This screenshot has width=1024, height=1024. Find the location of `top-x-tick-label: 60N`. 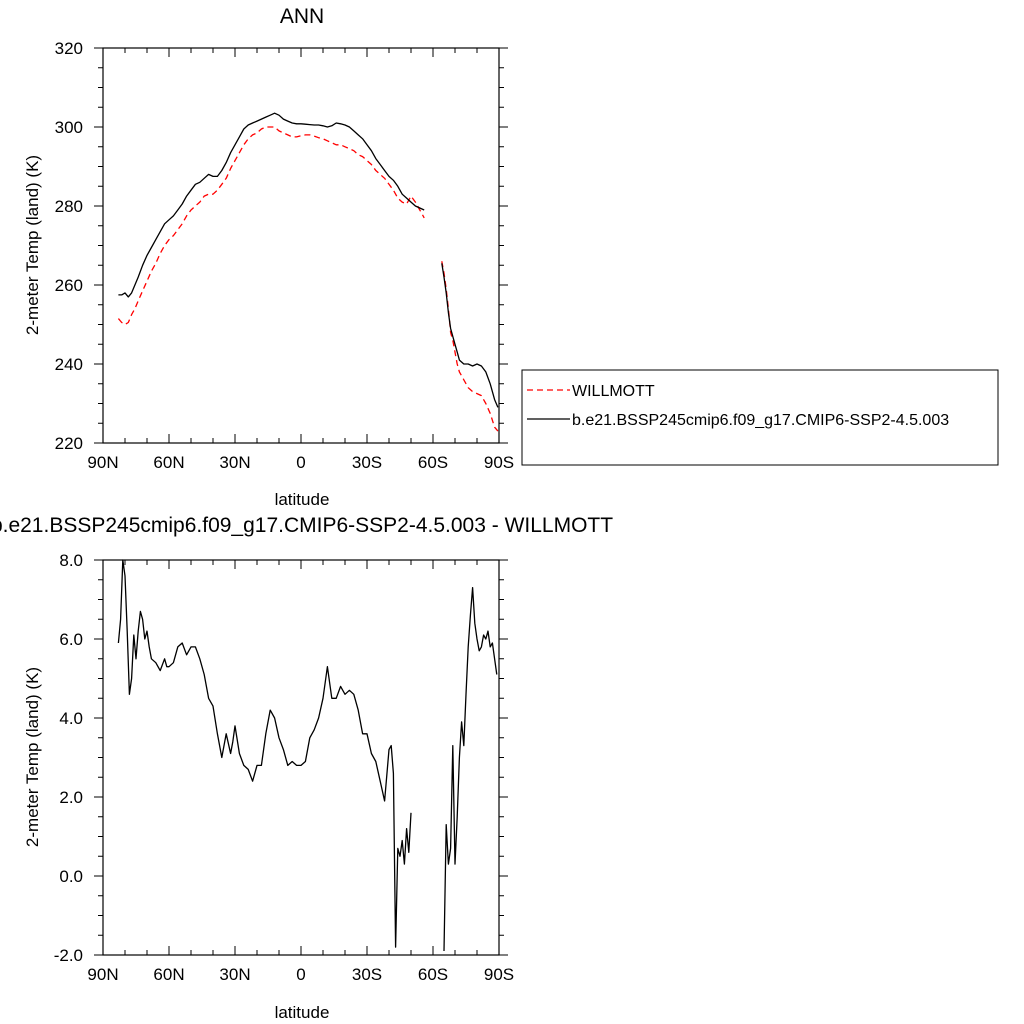

top-x-tick-label: 60N is located at coordinates (168, 462).